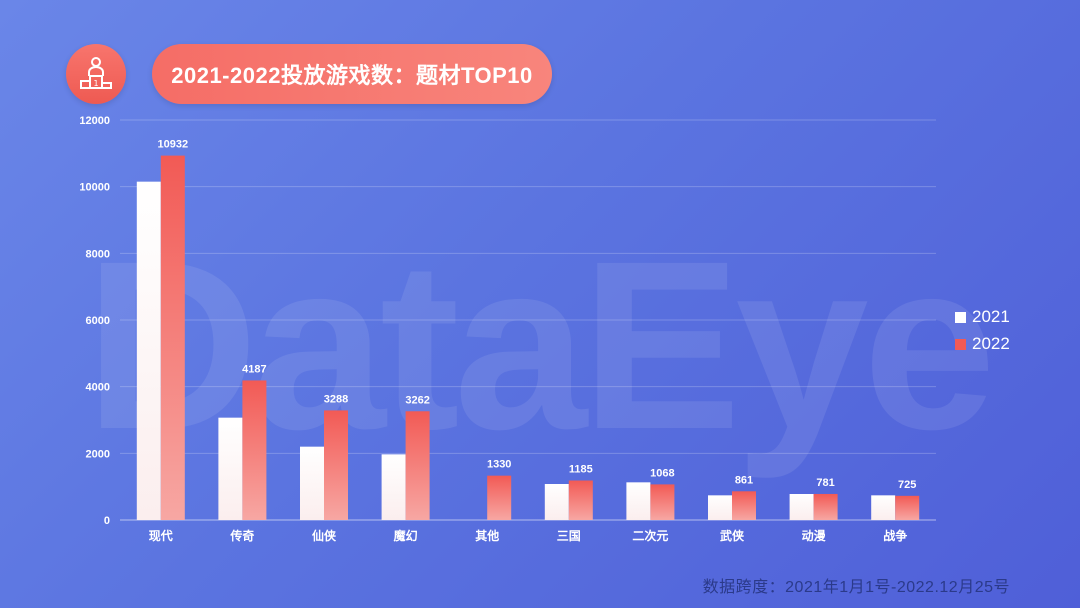  I want to click on x-tick-label: 仙侠, so click(324, 535).